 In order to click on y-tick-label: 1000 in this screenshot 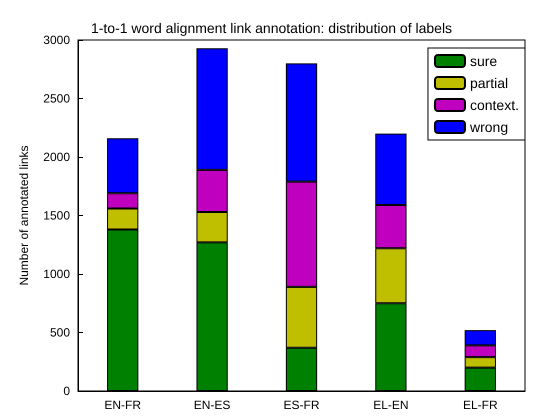, I will do `click(56, 274)`.